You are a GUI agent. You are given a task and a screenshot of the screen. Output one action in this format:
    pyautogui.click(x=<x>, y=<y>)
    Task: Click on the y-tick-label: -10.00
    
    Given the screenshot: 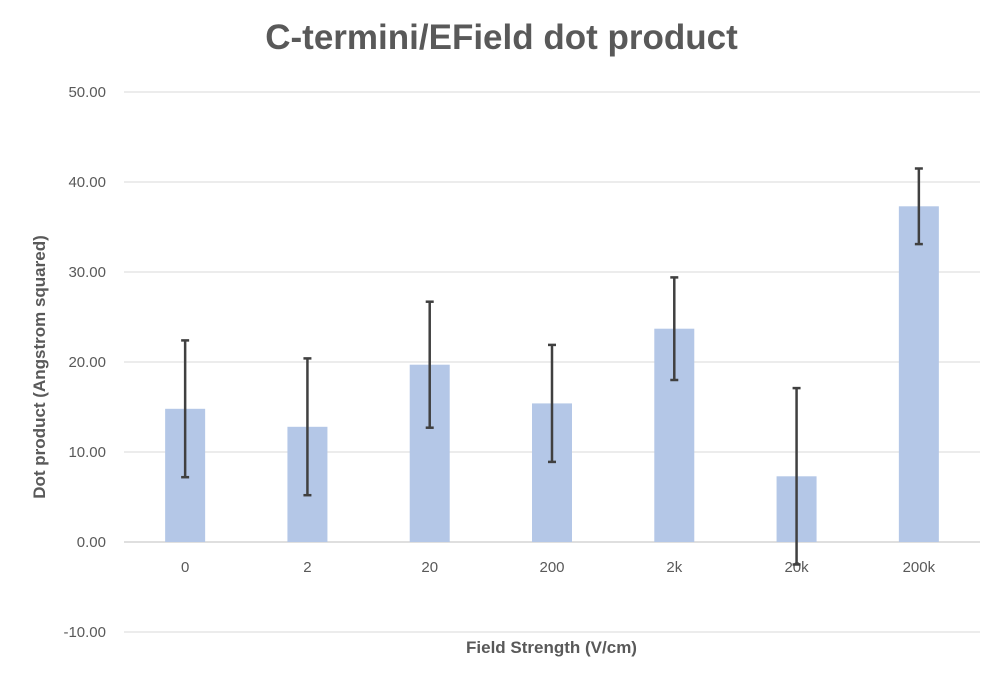 What is the action you would take?
    pyautogui.click(x=84, y=632)
    